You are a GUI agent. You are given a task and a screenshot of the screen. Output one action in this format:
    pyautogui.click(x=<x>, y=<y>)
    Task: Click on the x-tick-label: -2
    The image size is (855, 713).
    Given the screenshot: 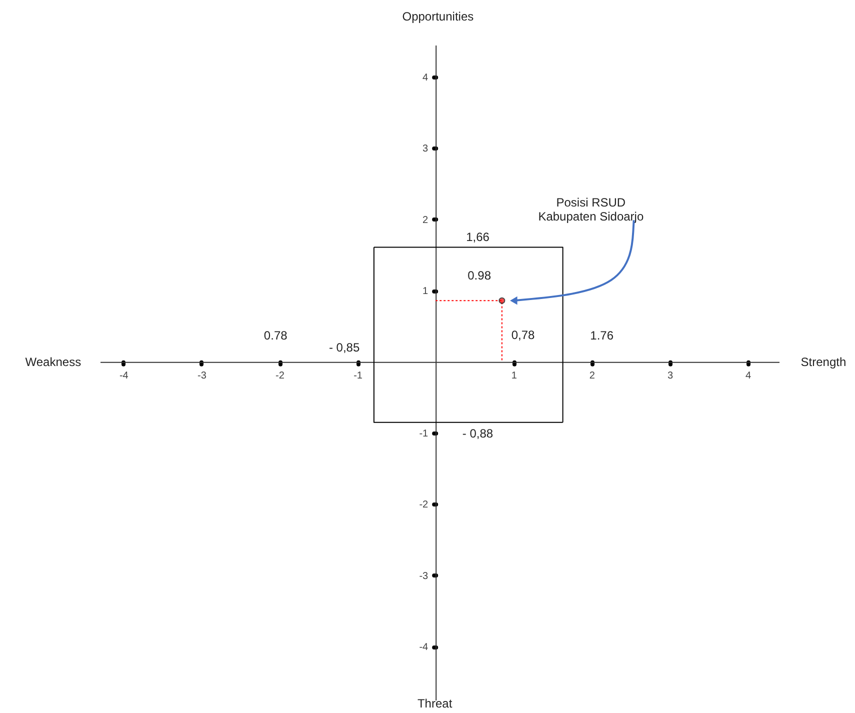 What is the action you would take?
    pyautogui.click(x=280, y=376)
    